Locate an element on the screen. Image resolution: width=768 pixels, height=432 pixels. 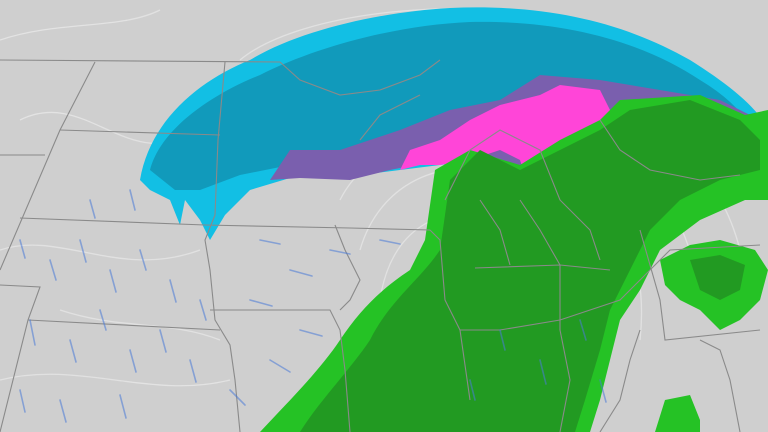
rain-light-southeast is located at coordinates (677, 413).